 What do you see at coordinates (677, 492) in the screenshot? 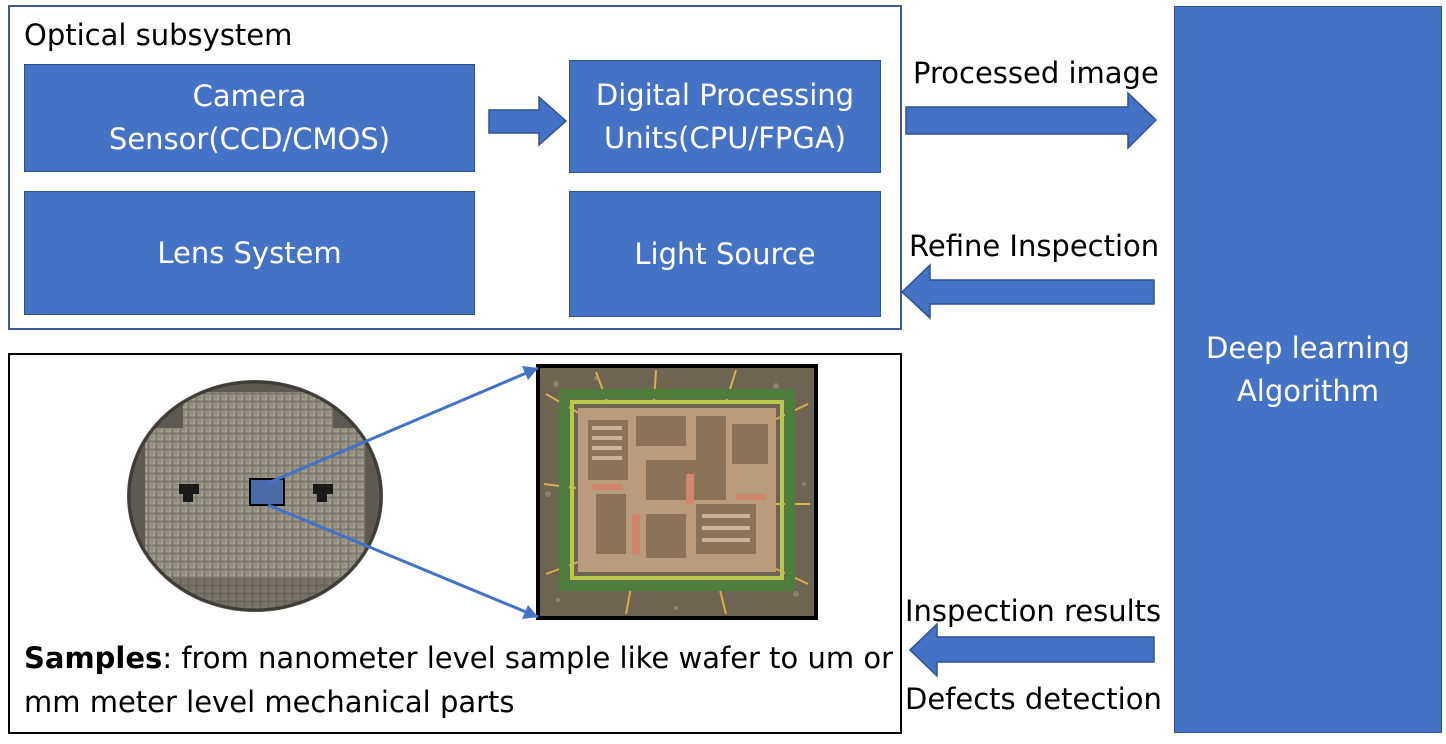
I see `chip-die-image` at bounding box center [677, 492].